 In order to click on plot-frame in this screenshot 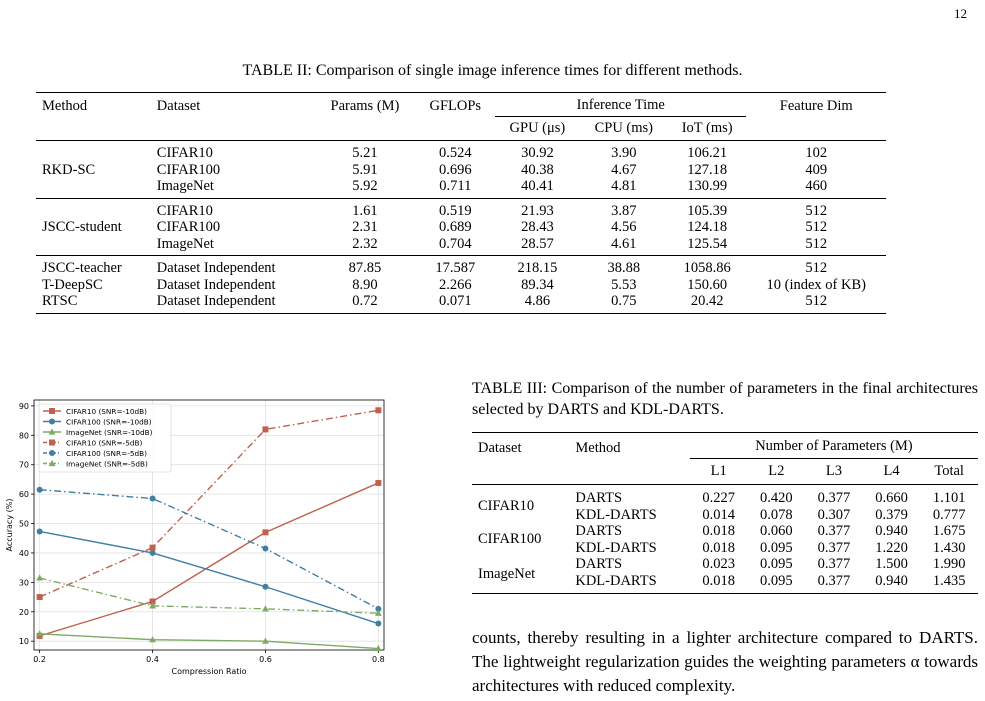, I will do `click(209, 525)`.